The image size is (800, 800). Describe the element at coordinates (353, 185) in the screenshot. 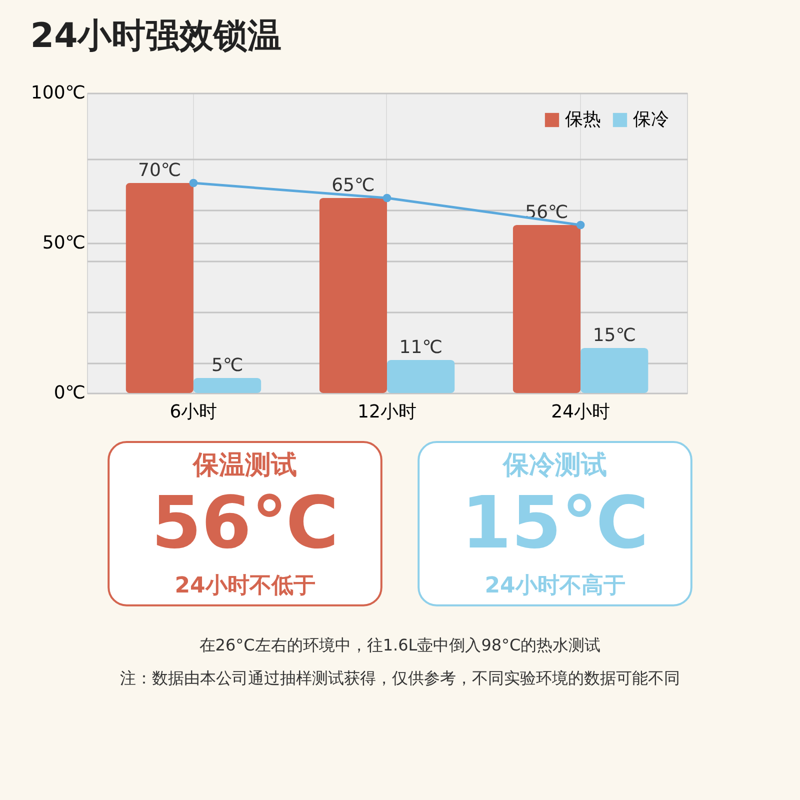

I see `data-label: 65℃` at that location.